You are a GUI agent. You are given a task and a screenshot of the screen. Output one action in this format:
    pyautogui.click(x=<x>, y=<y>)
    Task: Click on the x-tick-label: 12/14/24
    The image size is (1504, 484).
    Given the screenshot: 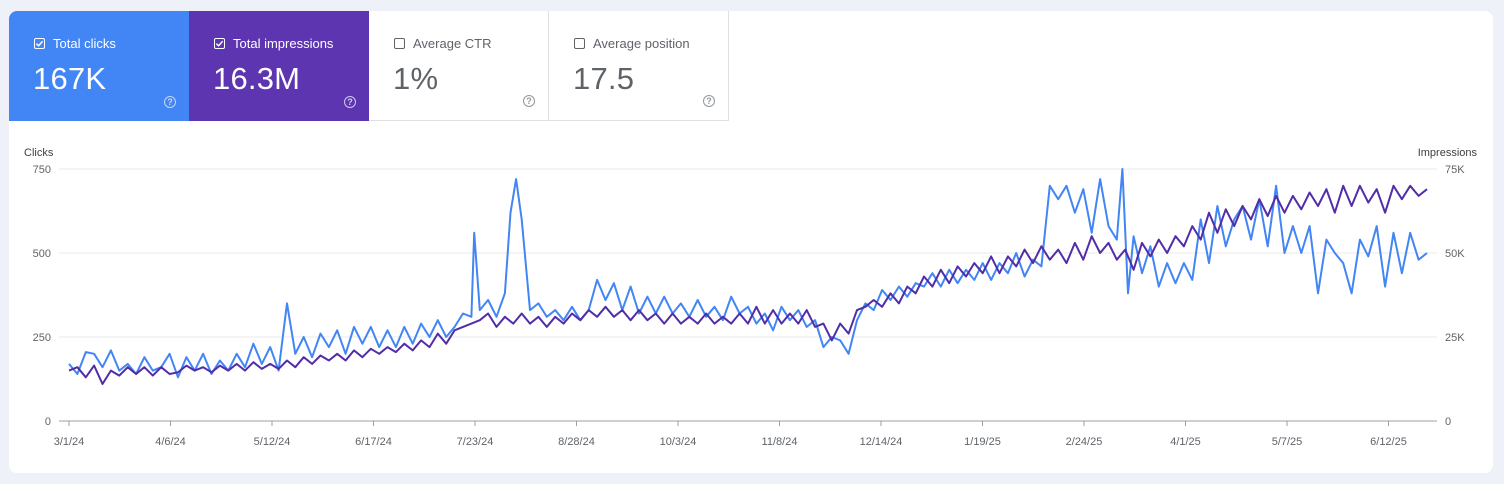 What is the action you would take?
    pyautogui.click(x=881, y=442)
    